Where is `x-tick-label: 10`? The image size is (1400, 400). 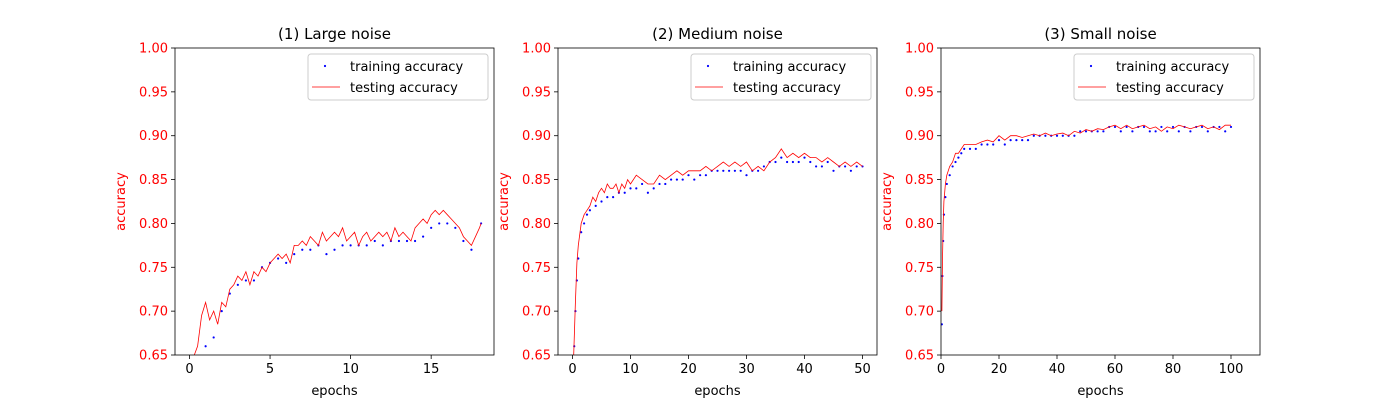 x-tick-label: 10 is located at coordinates (630, 369).